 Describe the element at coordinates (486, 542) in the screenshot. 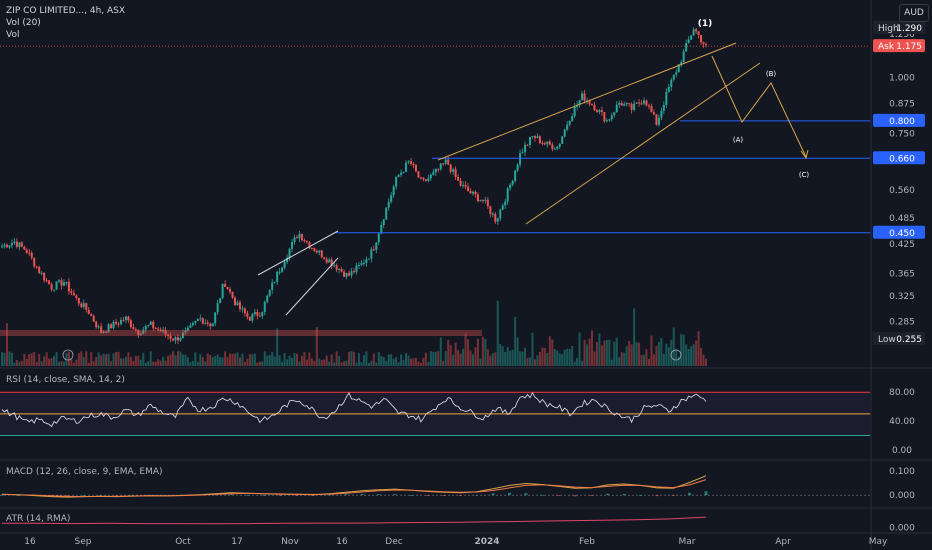

I see `time-tick-label: 2024` at that location.